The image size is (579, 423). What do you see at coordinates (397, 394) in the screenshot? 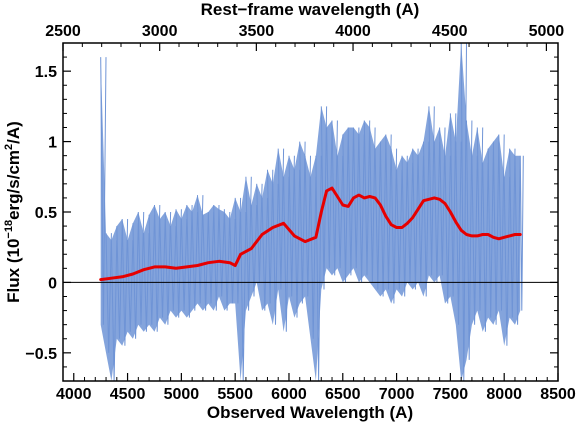
I see `x-tick-label: 7000` at bounding box center [397, 394].